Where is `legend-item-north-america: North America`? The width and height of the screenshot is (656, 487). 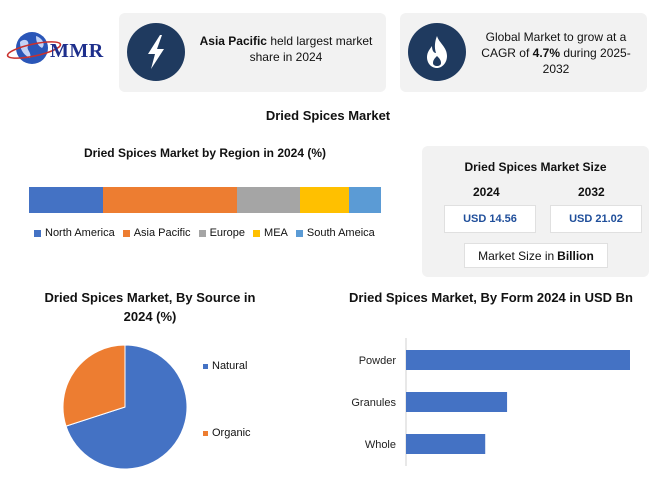 legend-item-north-america: North America is located at coordinates (74, 233).